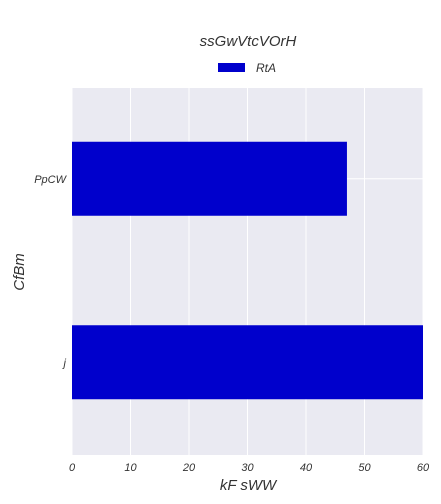 The image size is (441, 504). I want to click on legend: RtA, so click(247, 68).